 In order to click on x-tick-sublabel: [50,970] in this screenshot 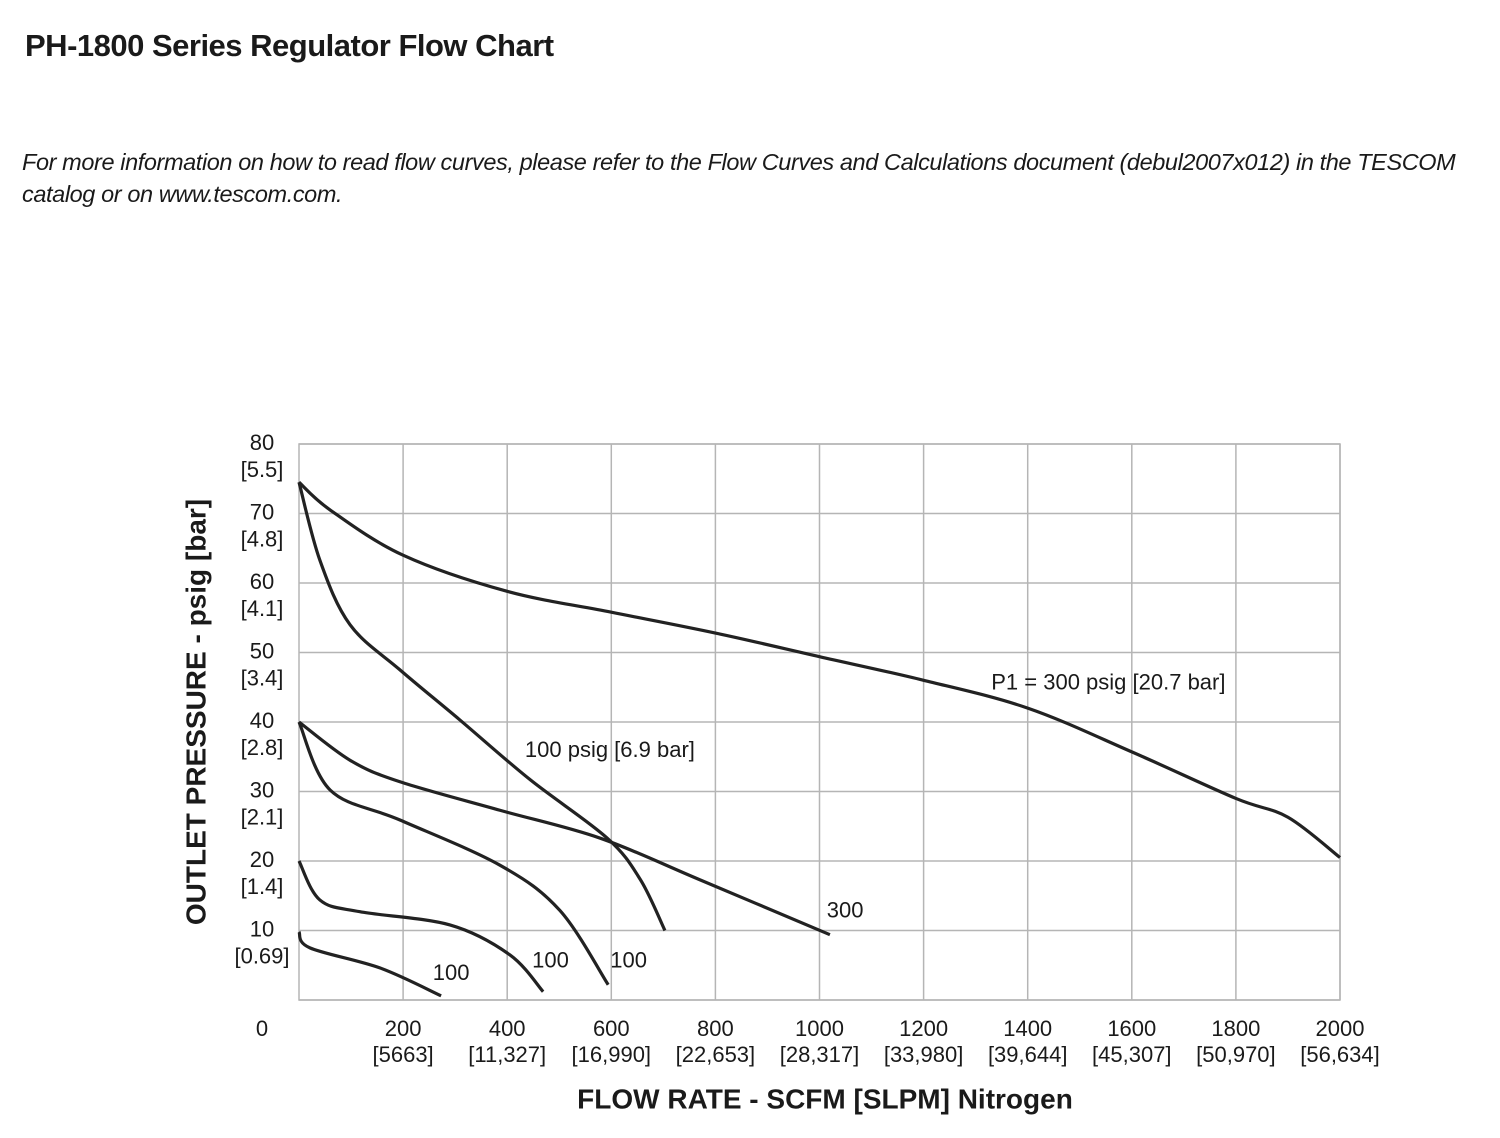, I will do `click(1236, 1054)`.